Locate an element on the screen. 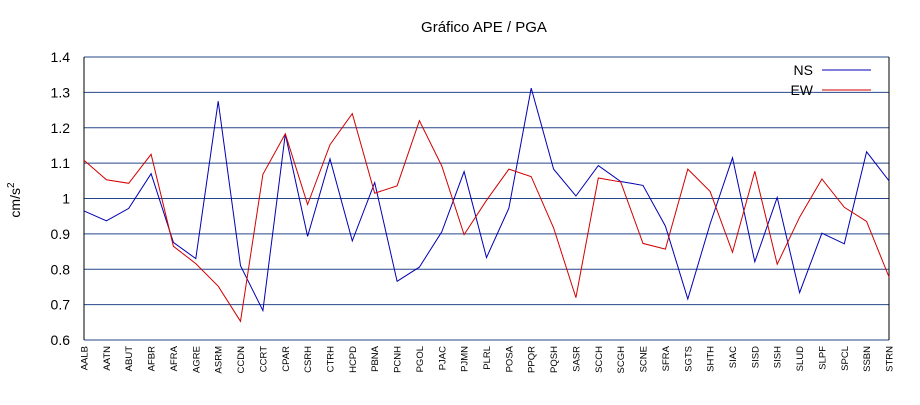  y-tick-label: 0.8 is located at coordinates (61, 269).